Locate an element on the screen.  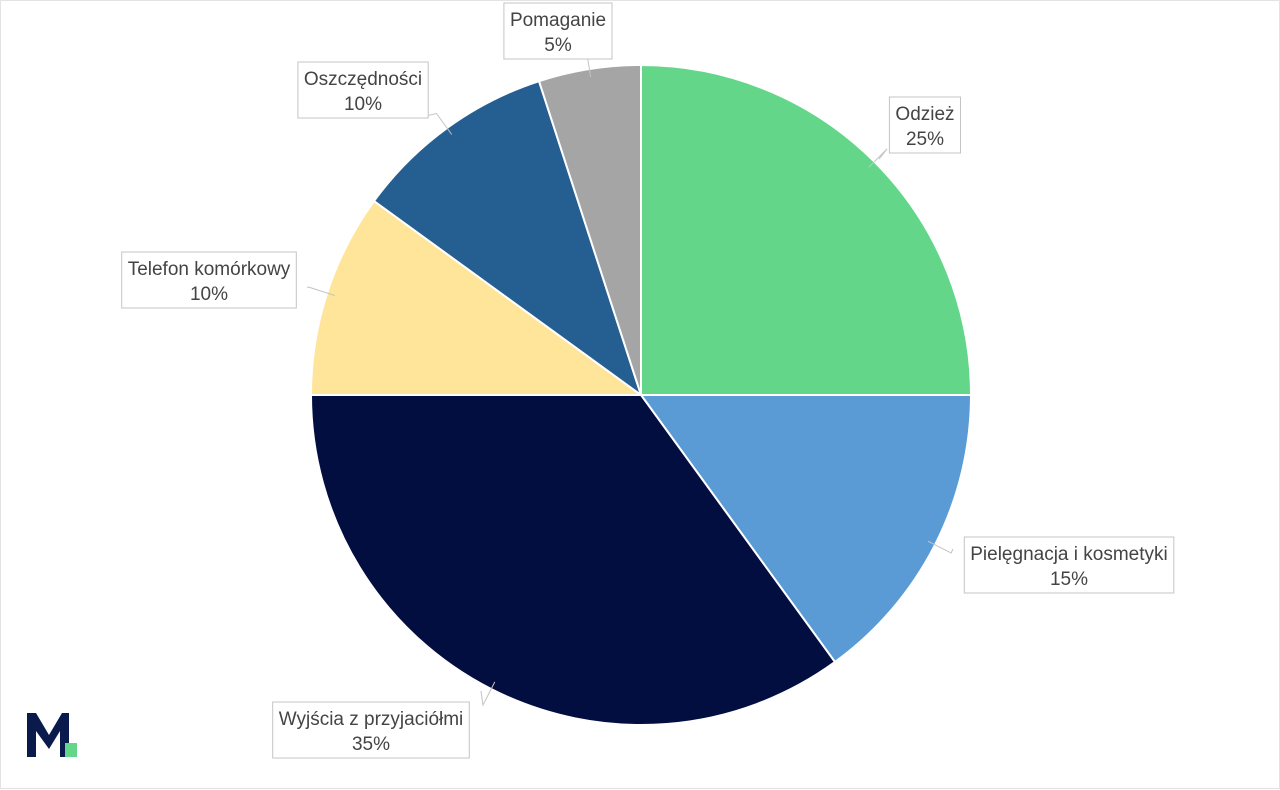
callout-pielegnacja-i-kosmetyki: Pielęgnacja i kosmetyki 15% is located at coordinates (1069, 565).